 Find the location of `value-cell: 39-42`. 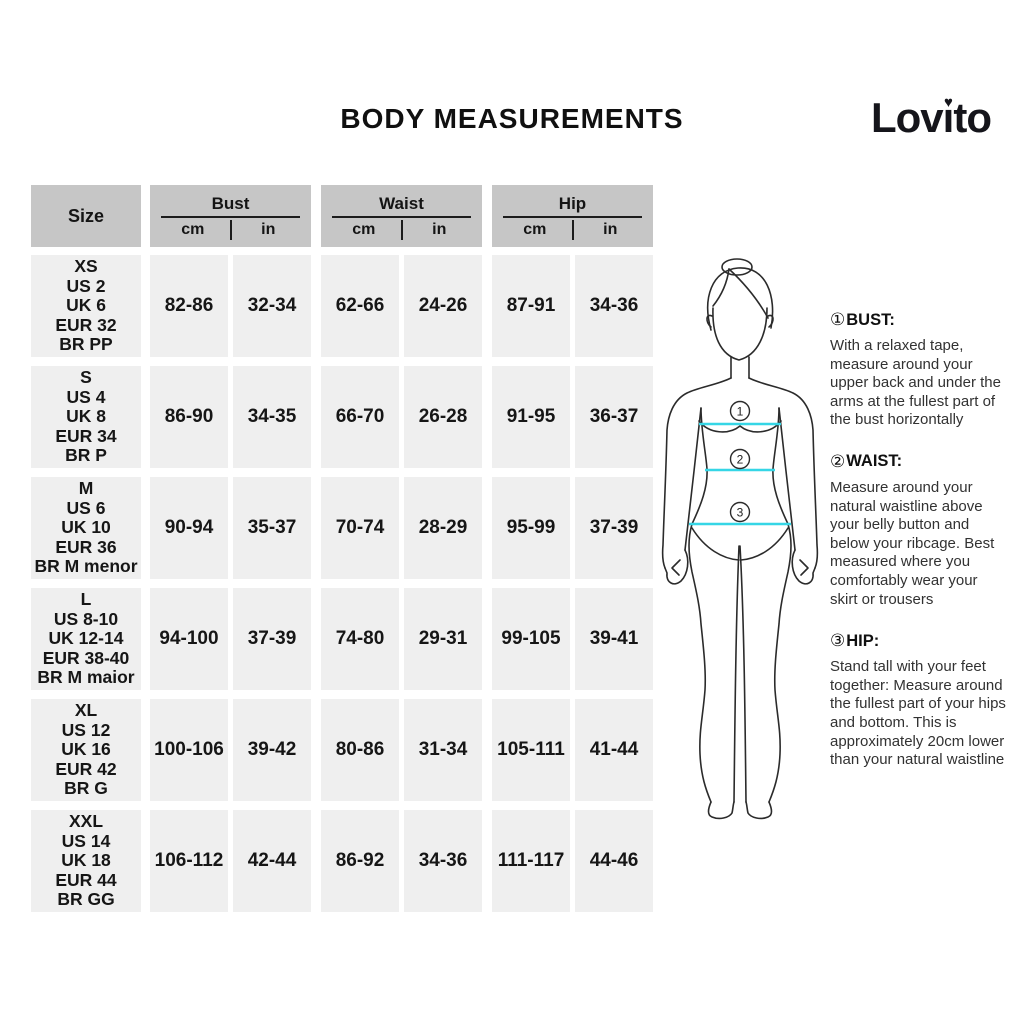

value-cell: 39-42 is located at coordinates (272, 750).